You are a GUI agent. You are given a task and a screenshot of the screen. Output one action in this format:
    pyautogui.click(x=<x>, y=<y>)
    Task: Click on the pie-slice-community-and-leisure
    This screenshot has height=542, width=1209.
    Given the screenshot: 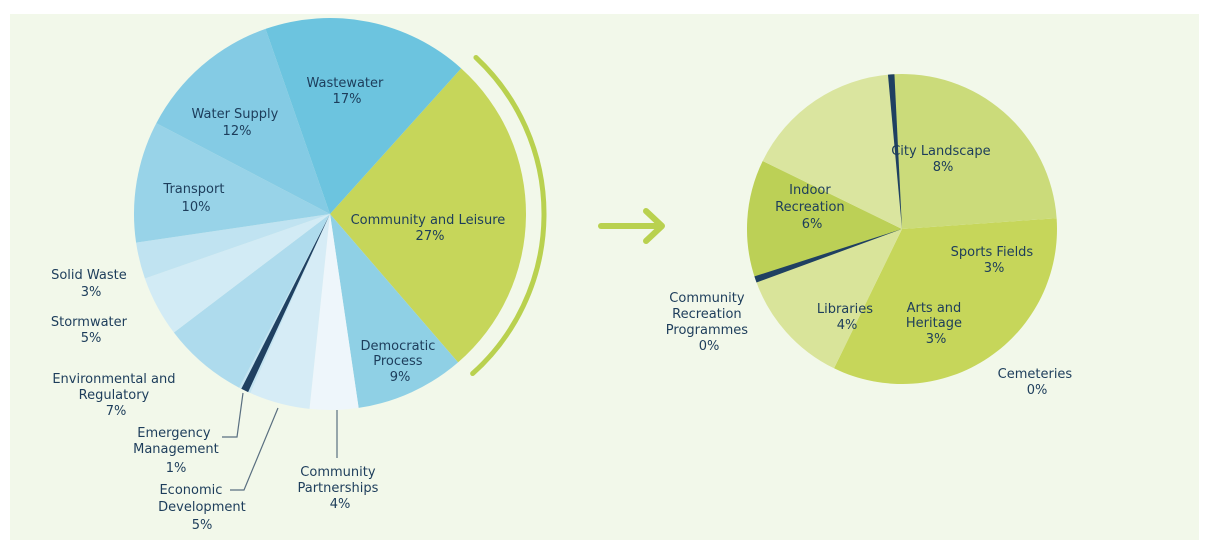 What is the action you would take?
    pyautogui.click(x=428, y=215)
    